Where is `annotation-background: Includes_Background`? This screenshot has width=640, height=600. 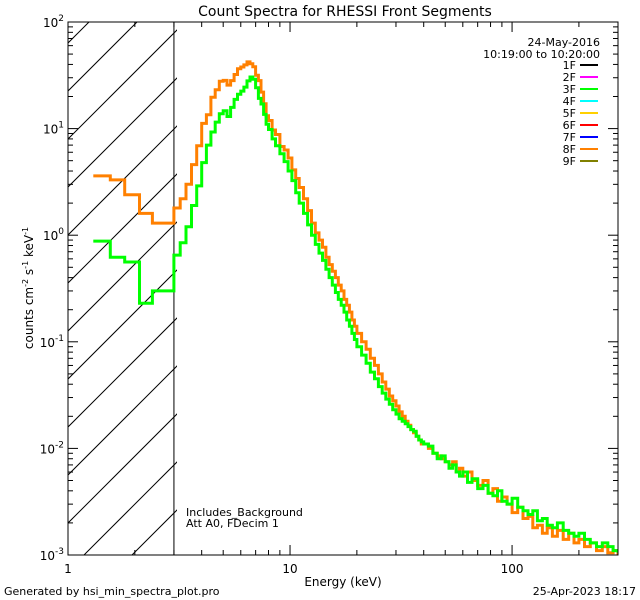
annotation-background: Includes_Background is located at coordinates (244, 512).